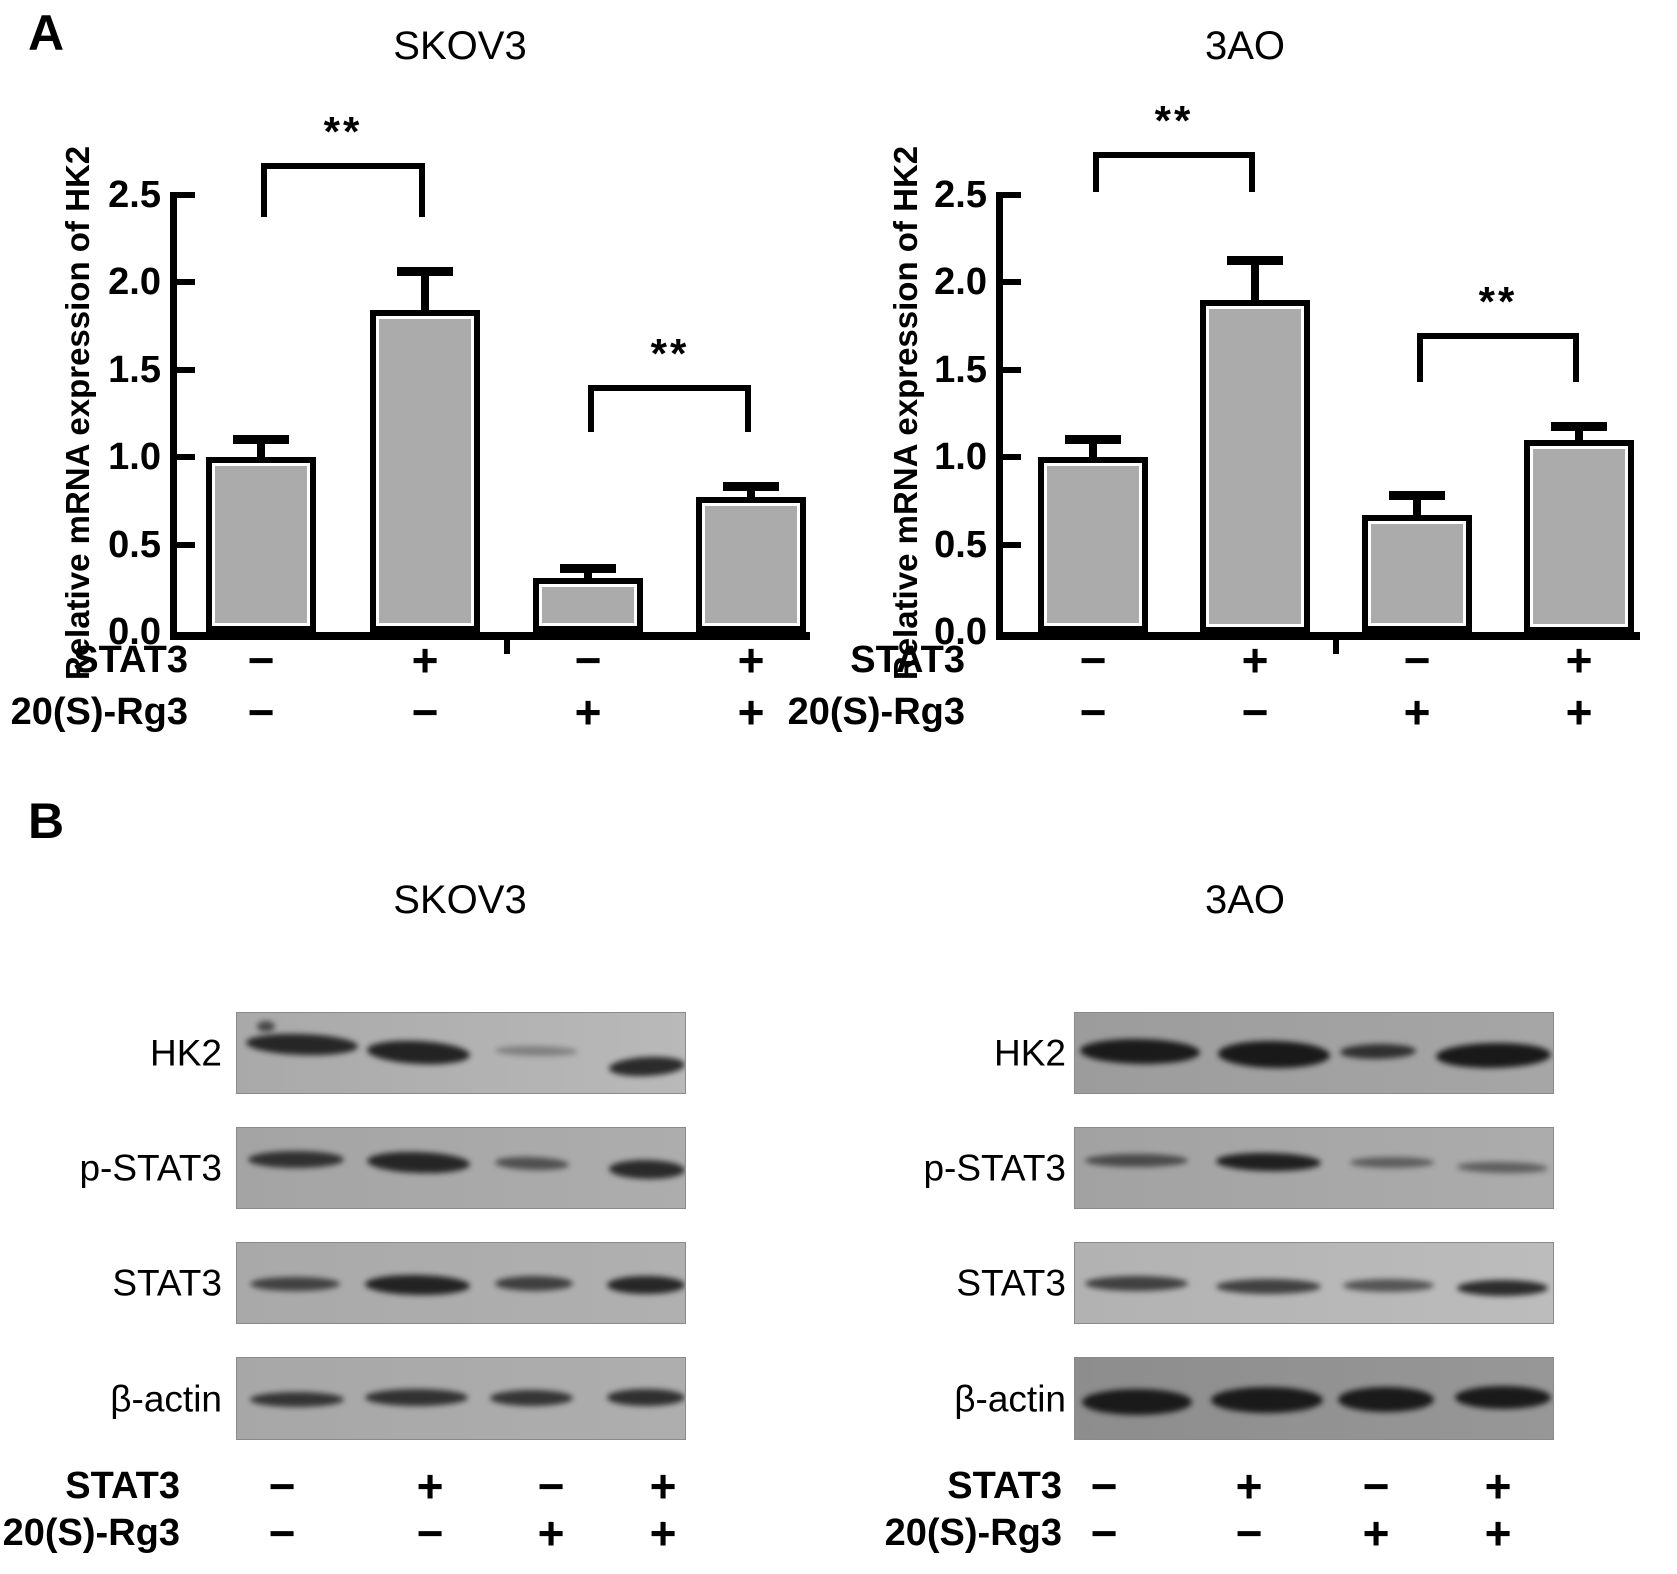  I want to click on condition-row-label: 20(S)-Rg3, so click(876, 712).